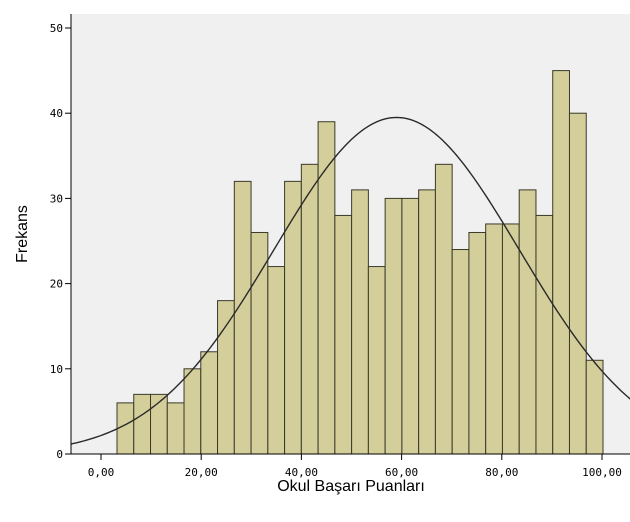  What do you see at coordinates (401, 472) in the screenshot?
I see `x-tick-label: 60,00` at bounding box center [401, 472].